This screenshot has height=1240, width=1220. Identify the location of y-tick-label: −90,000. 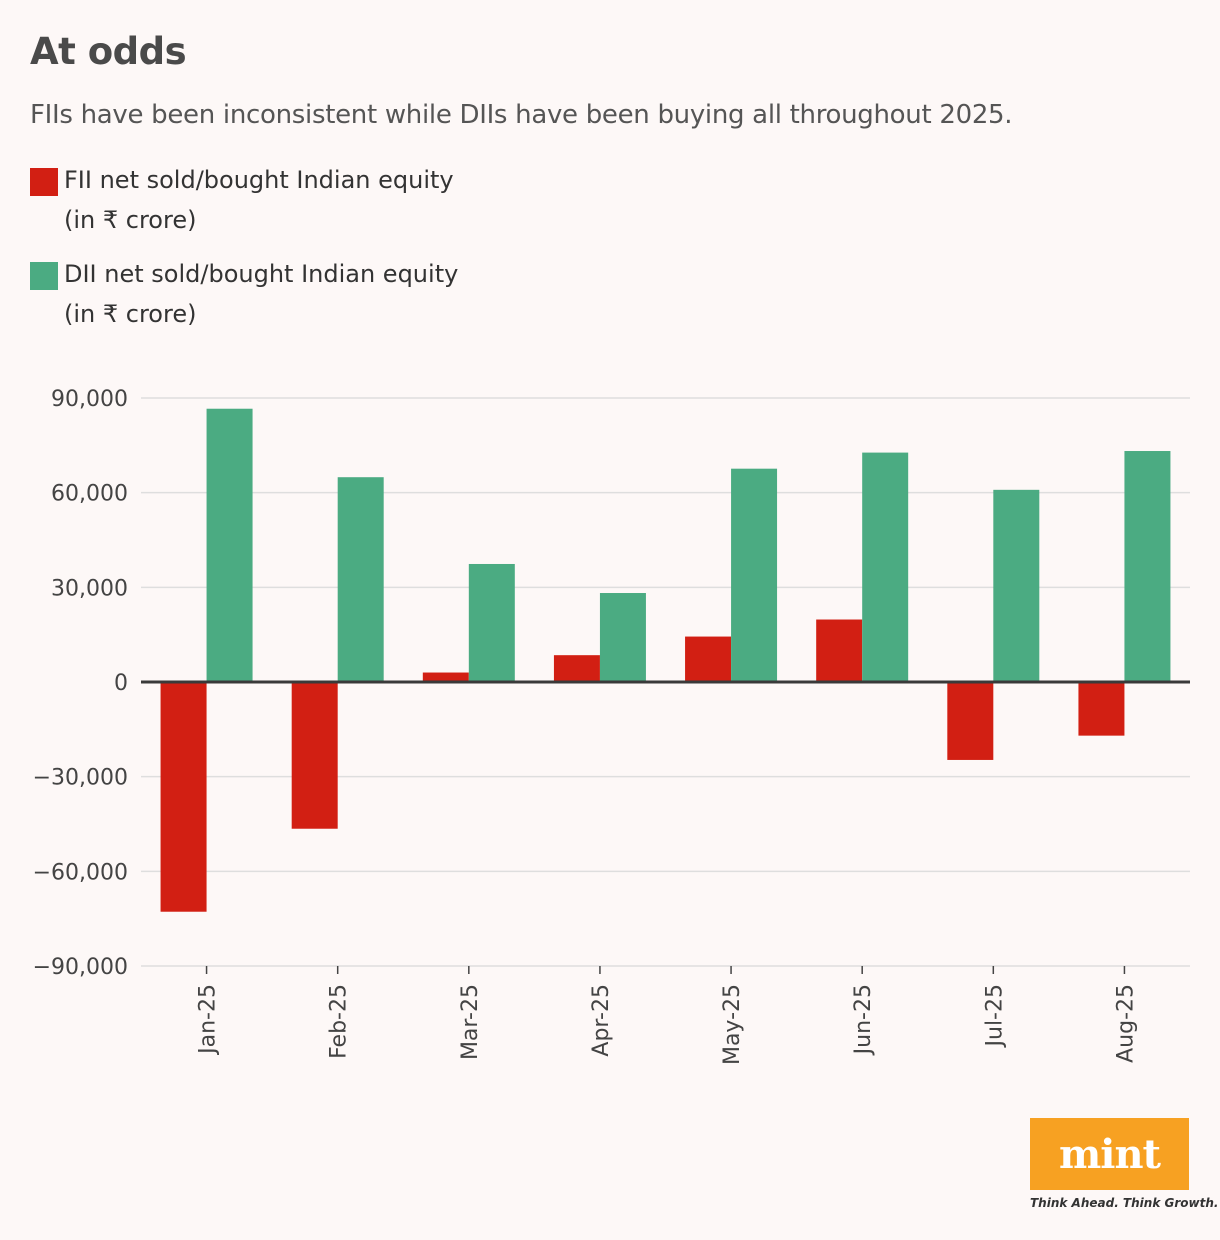
(80, 967).